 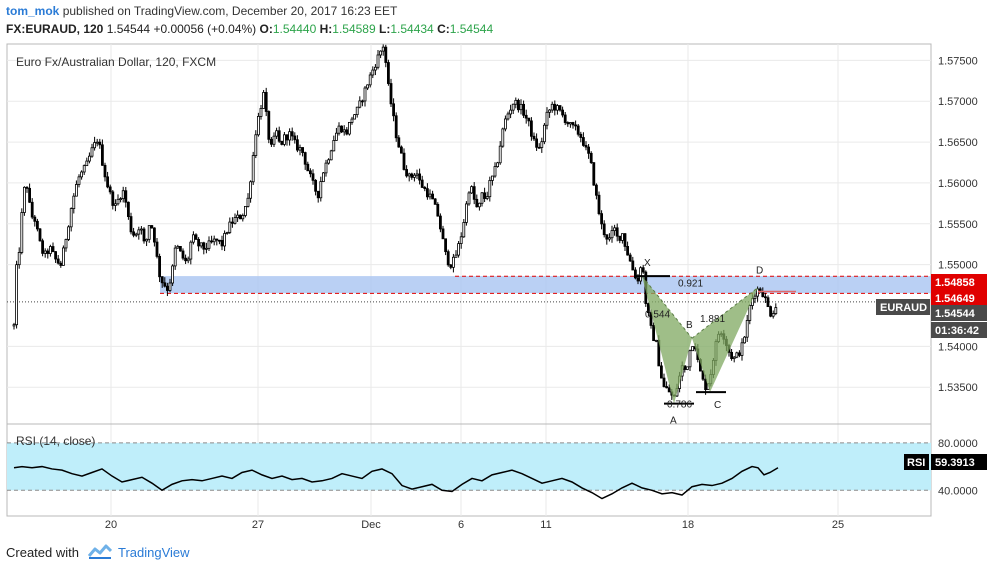 I want to click on symbol-label: FX:EURAUD, 120, so click(x=55, y=29).